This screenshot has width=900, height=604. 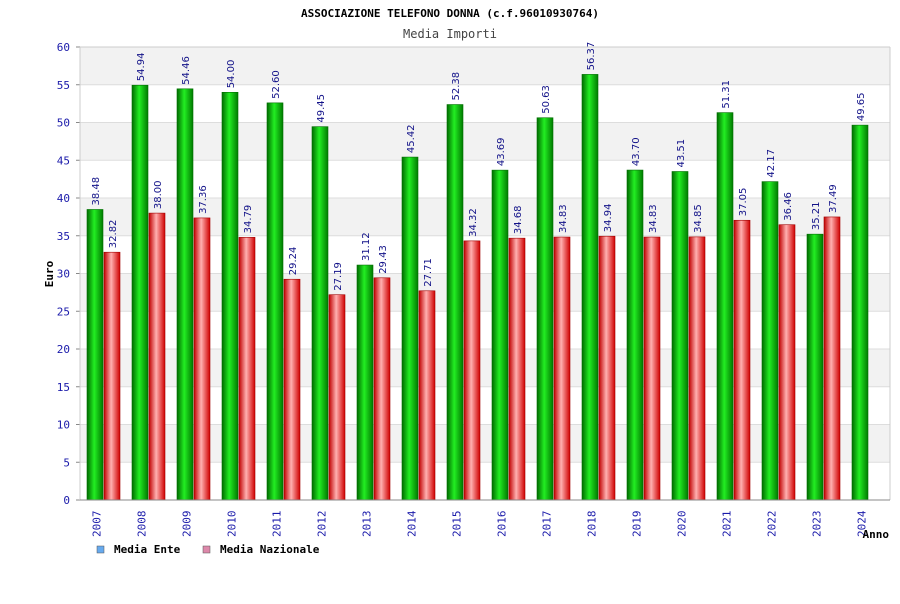 I want to click on x-axis-label: Anno, so click(x=876, y=534).